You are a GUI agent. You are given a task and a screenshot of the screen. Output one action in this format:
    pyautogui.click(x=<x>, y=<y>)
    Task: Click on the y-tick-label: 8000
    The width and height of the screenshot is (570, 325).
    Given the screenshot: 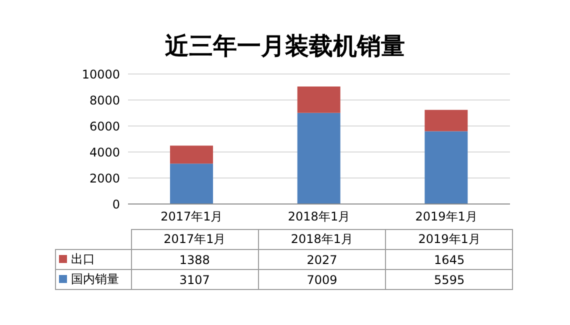 What is the action you would take?
    pyautogui.click(x=104, y=100)
    